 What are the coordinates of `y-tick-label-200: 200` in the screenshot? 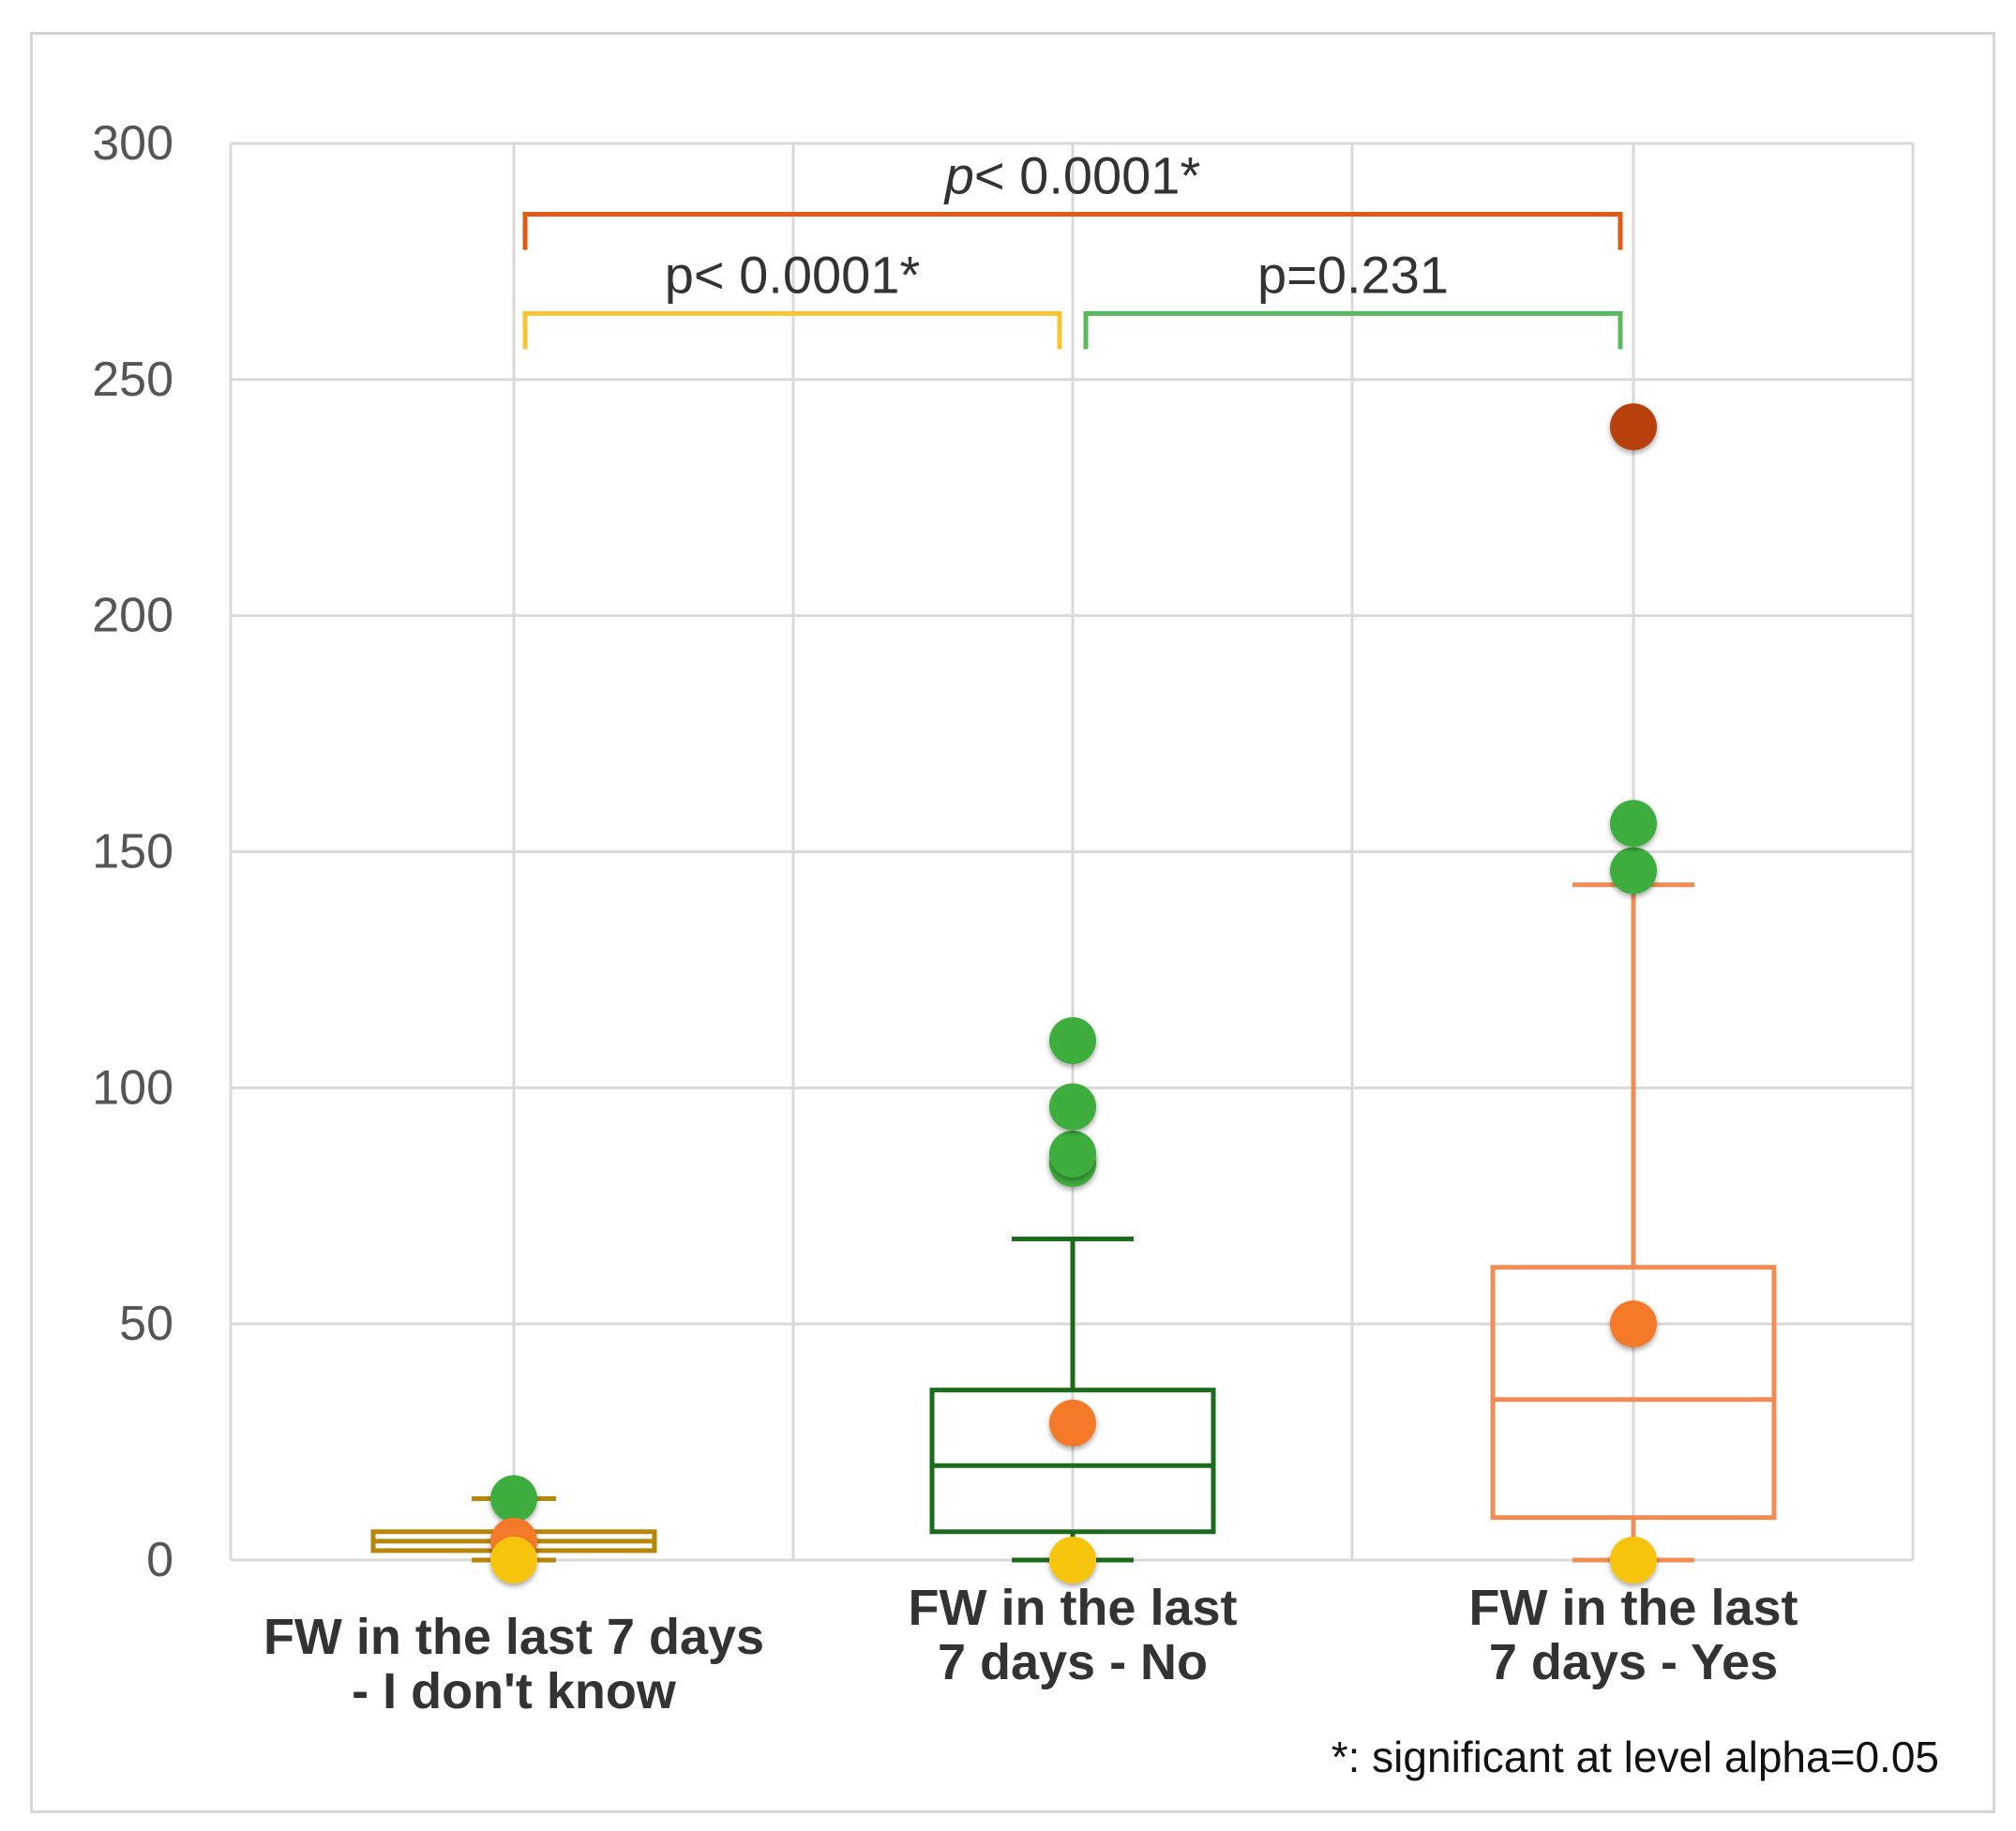 It's located at (132, 616).